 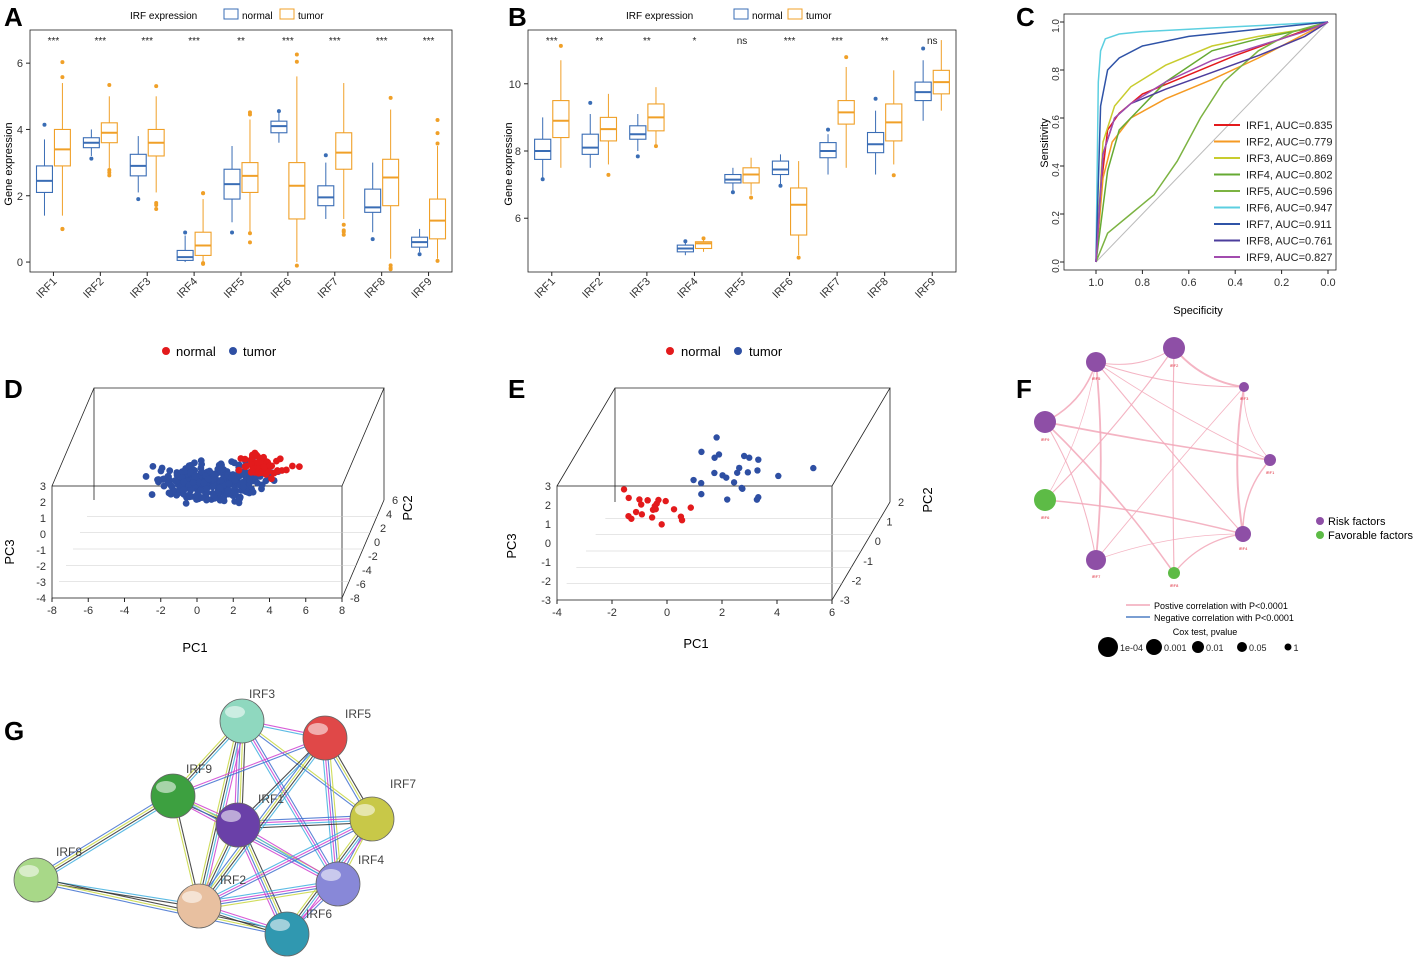 I want to click on depth-tick-label: -8, so click(x=355, y=599).